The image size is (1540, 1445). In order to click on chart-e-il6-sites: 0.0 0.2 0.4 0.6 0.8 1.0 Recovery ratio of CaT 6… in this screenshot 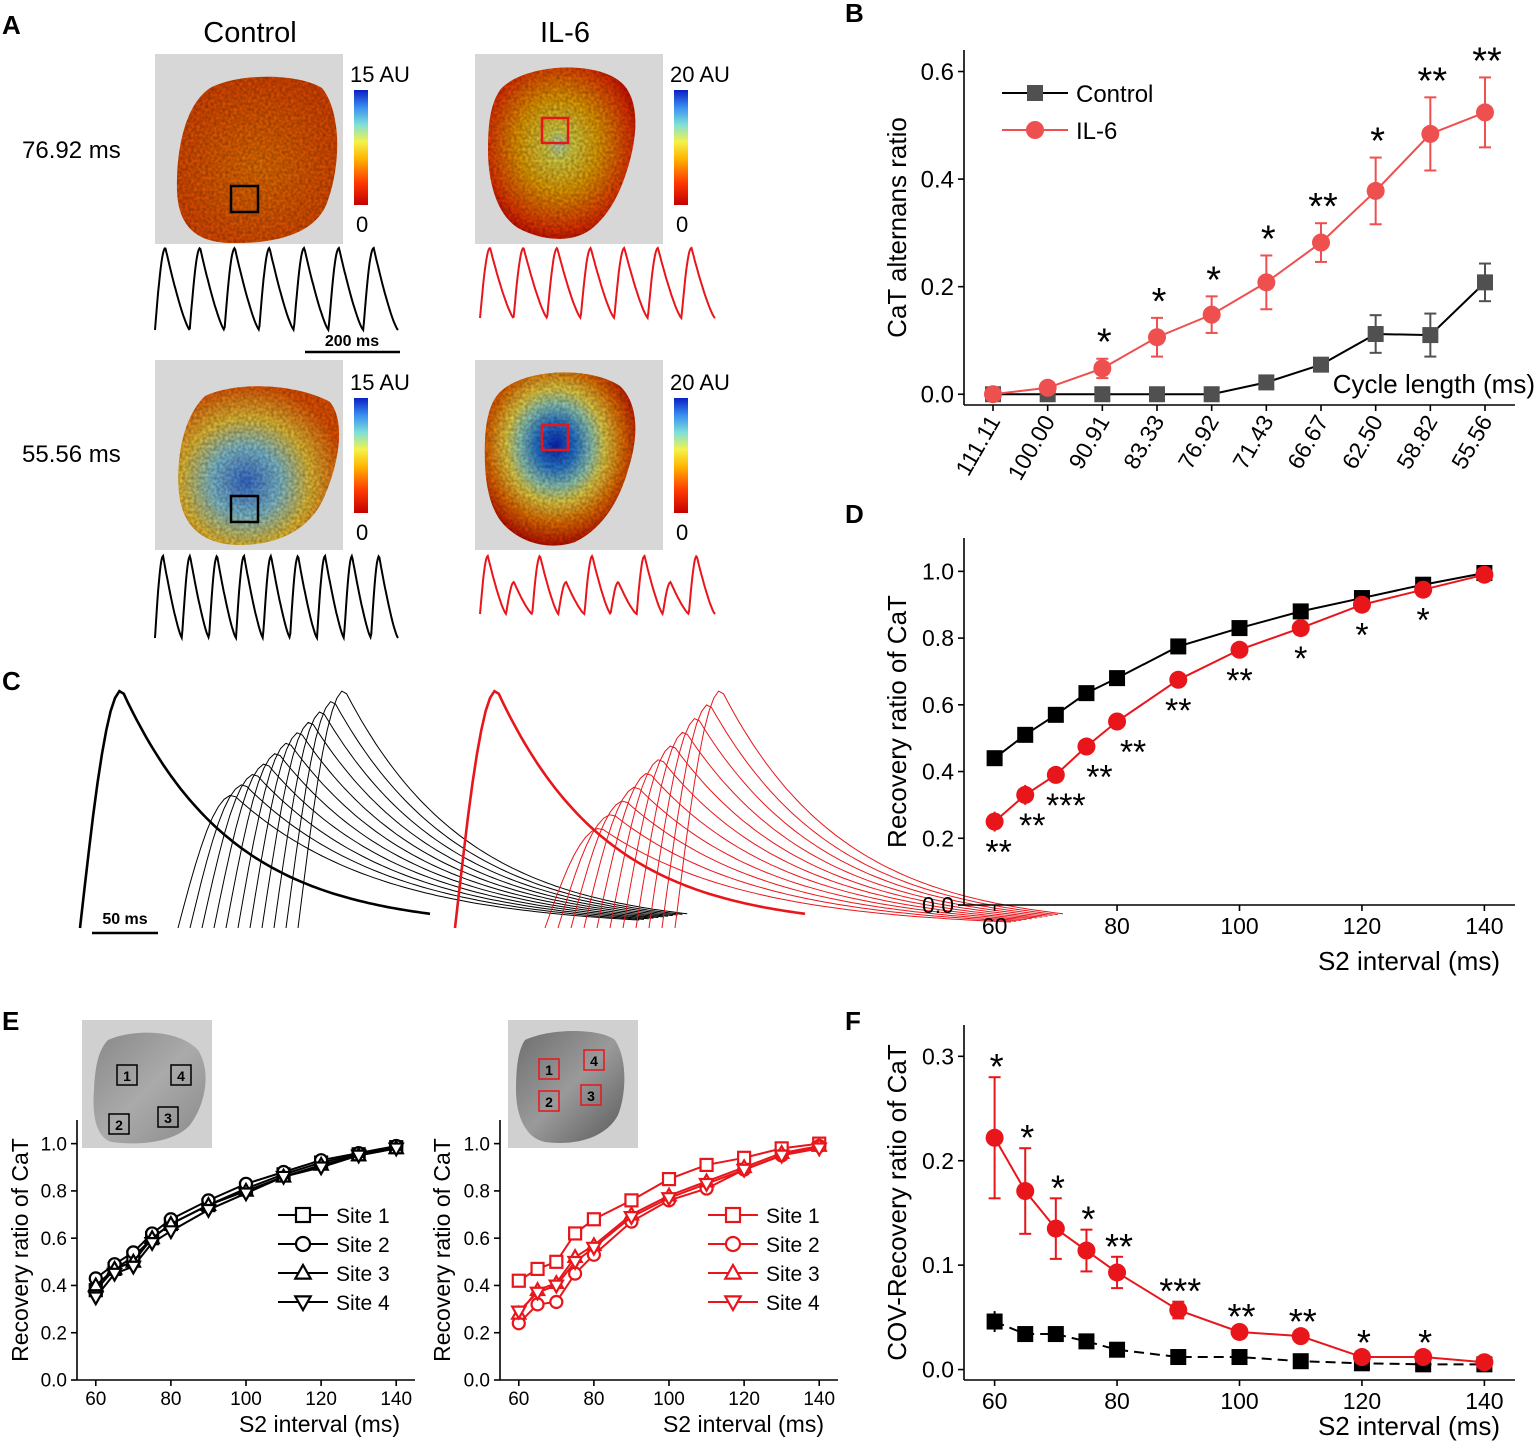, I will do `click(633, 1278)`.